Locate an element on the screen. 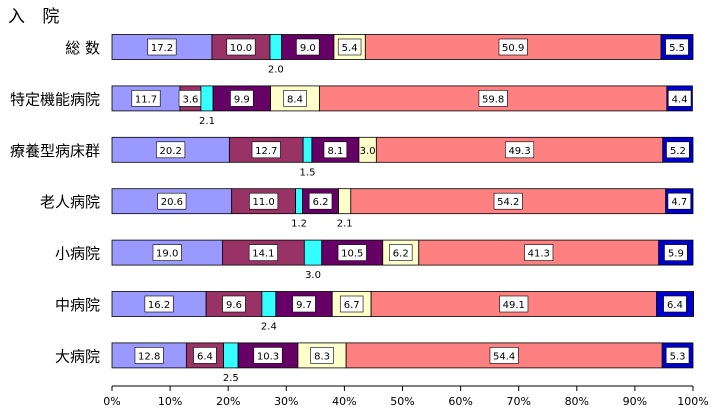  data-label: 5.5 is located at coordinates (677, 48).